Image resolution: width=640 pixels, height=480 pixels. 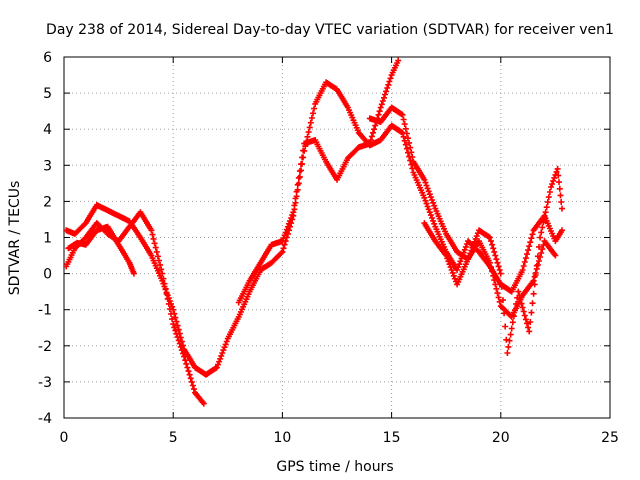 I want to click on x-tick-label: 25, so click(x=610, y=438).